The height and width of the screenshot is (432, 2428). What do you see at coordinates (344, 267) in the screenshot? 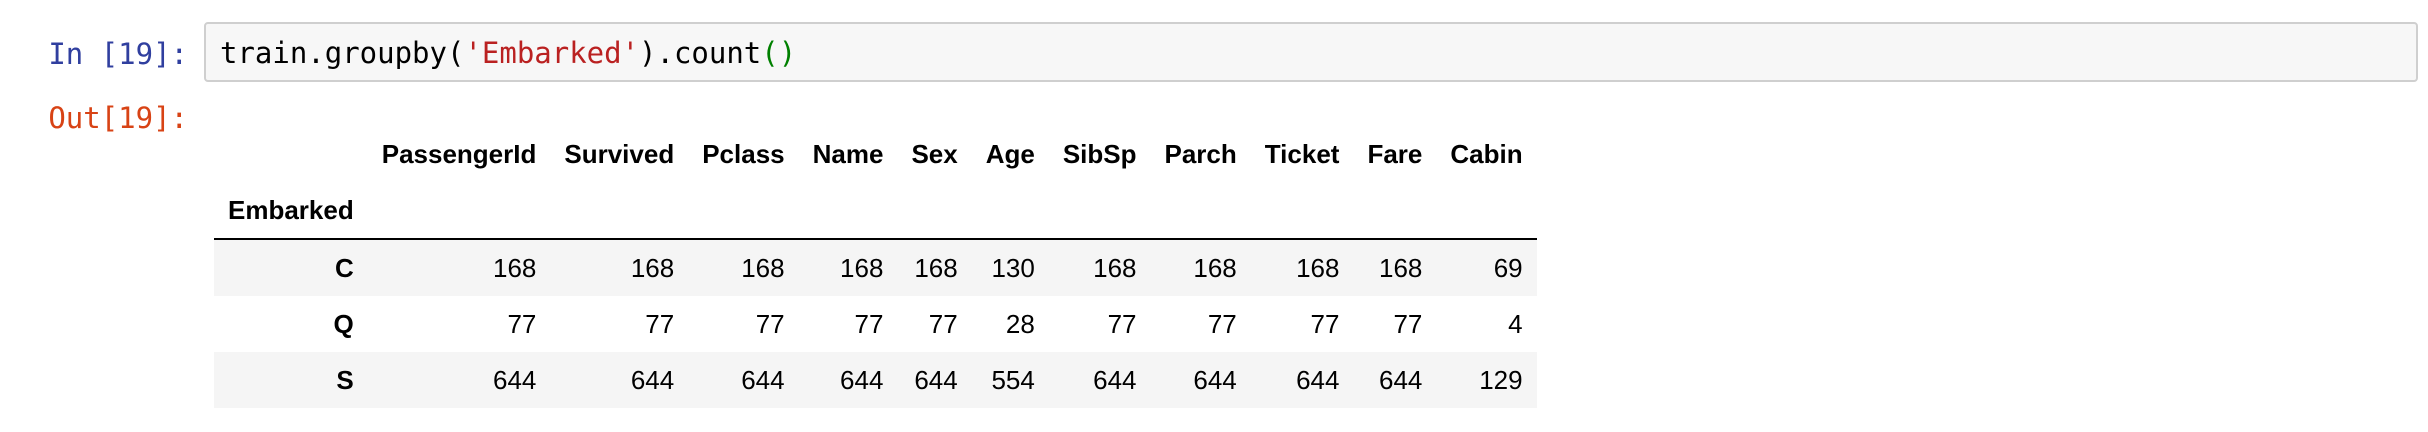
I see `row-index-label: C` at bounding box center [344, 267].